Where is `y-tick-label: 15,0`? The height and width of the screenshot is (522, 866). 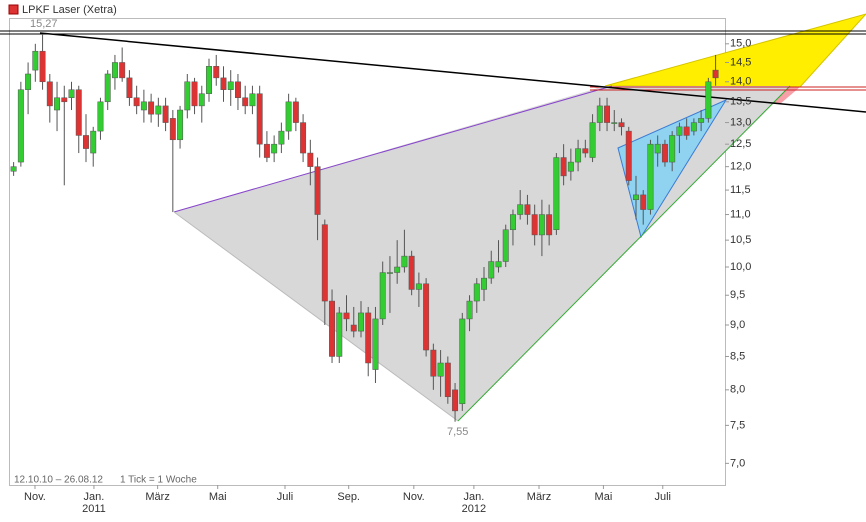 y-tick-label: 15,0 is located at coordinates (740, 44).